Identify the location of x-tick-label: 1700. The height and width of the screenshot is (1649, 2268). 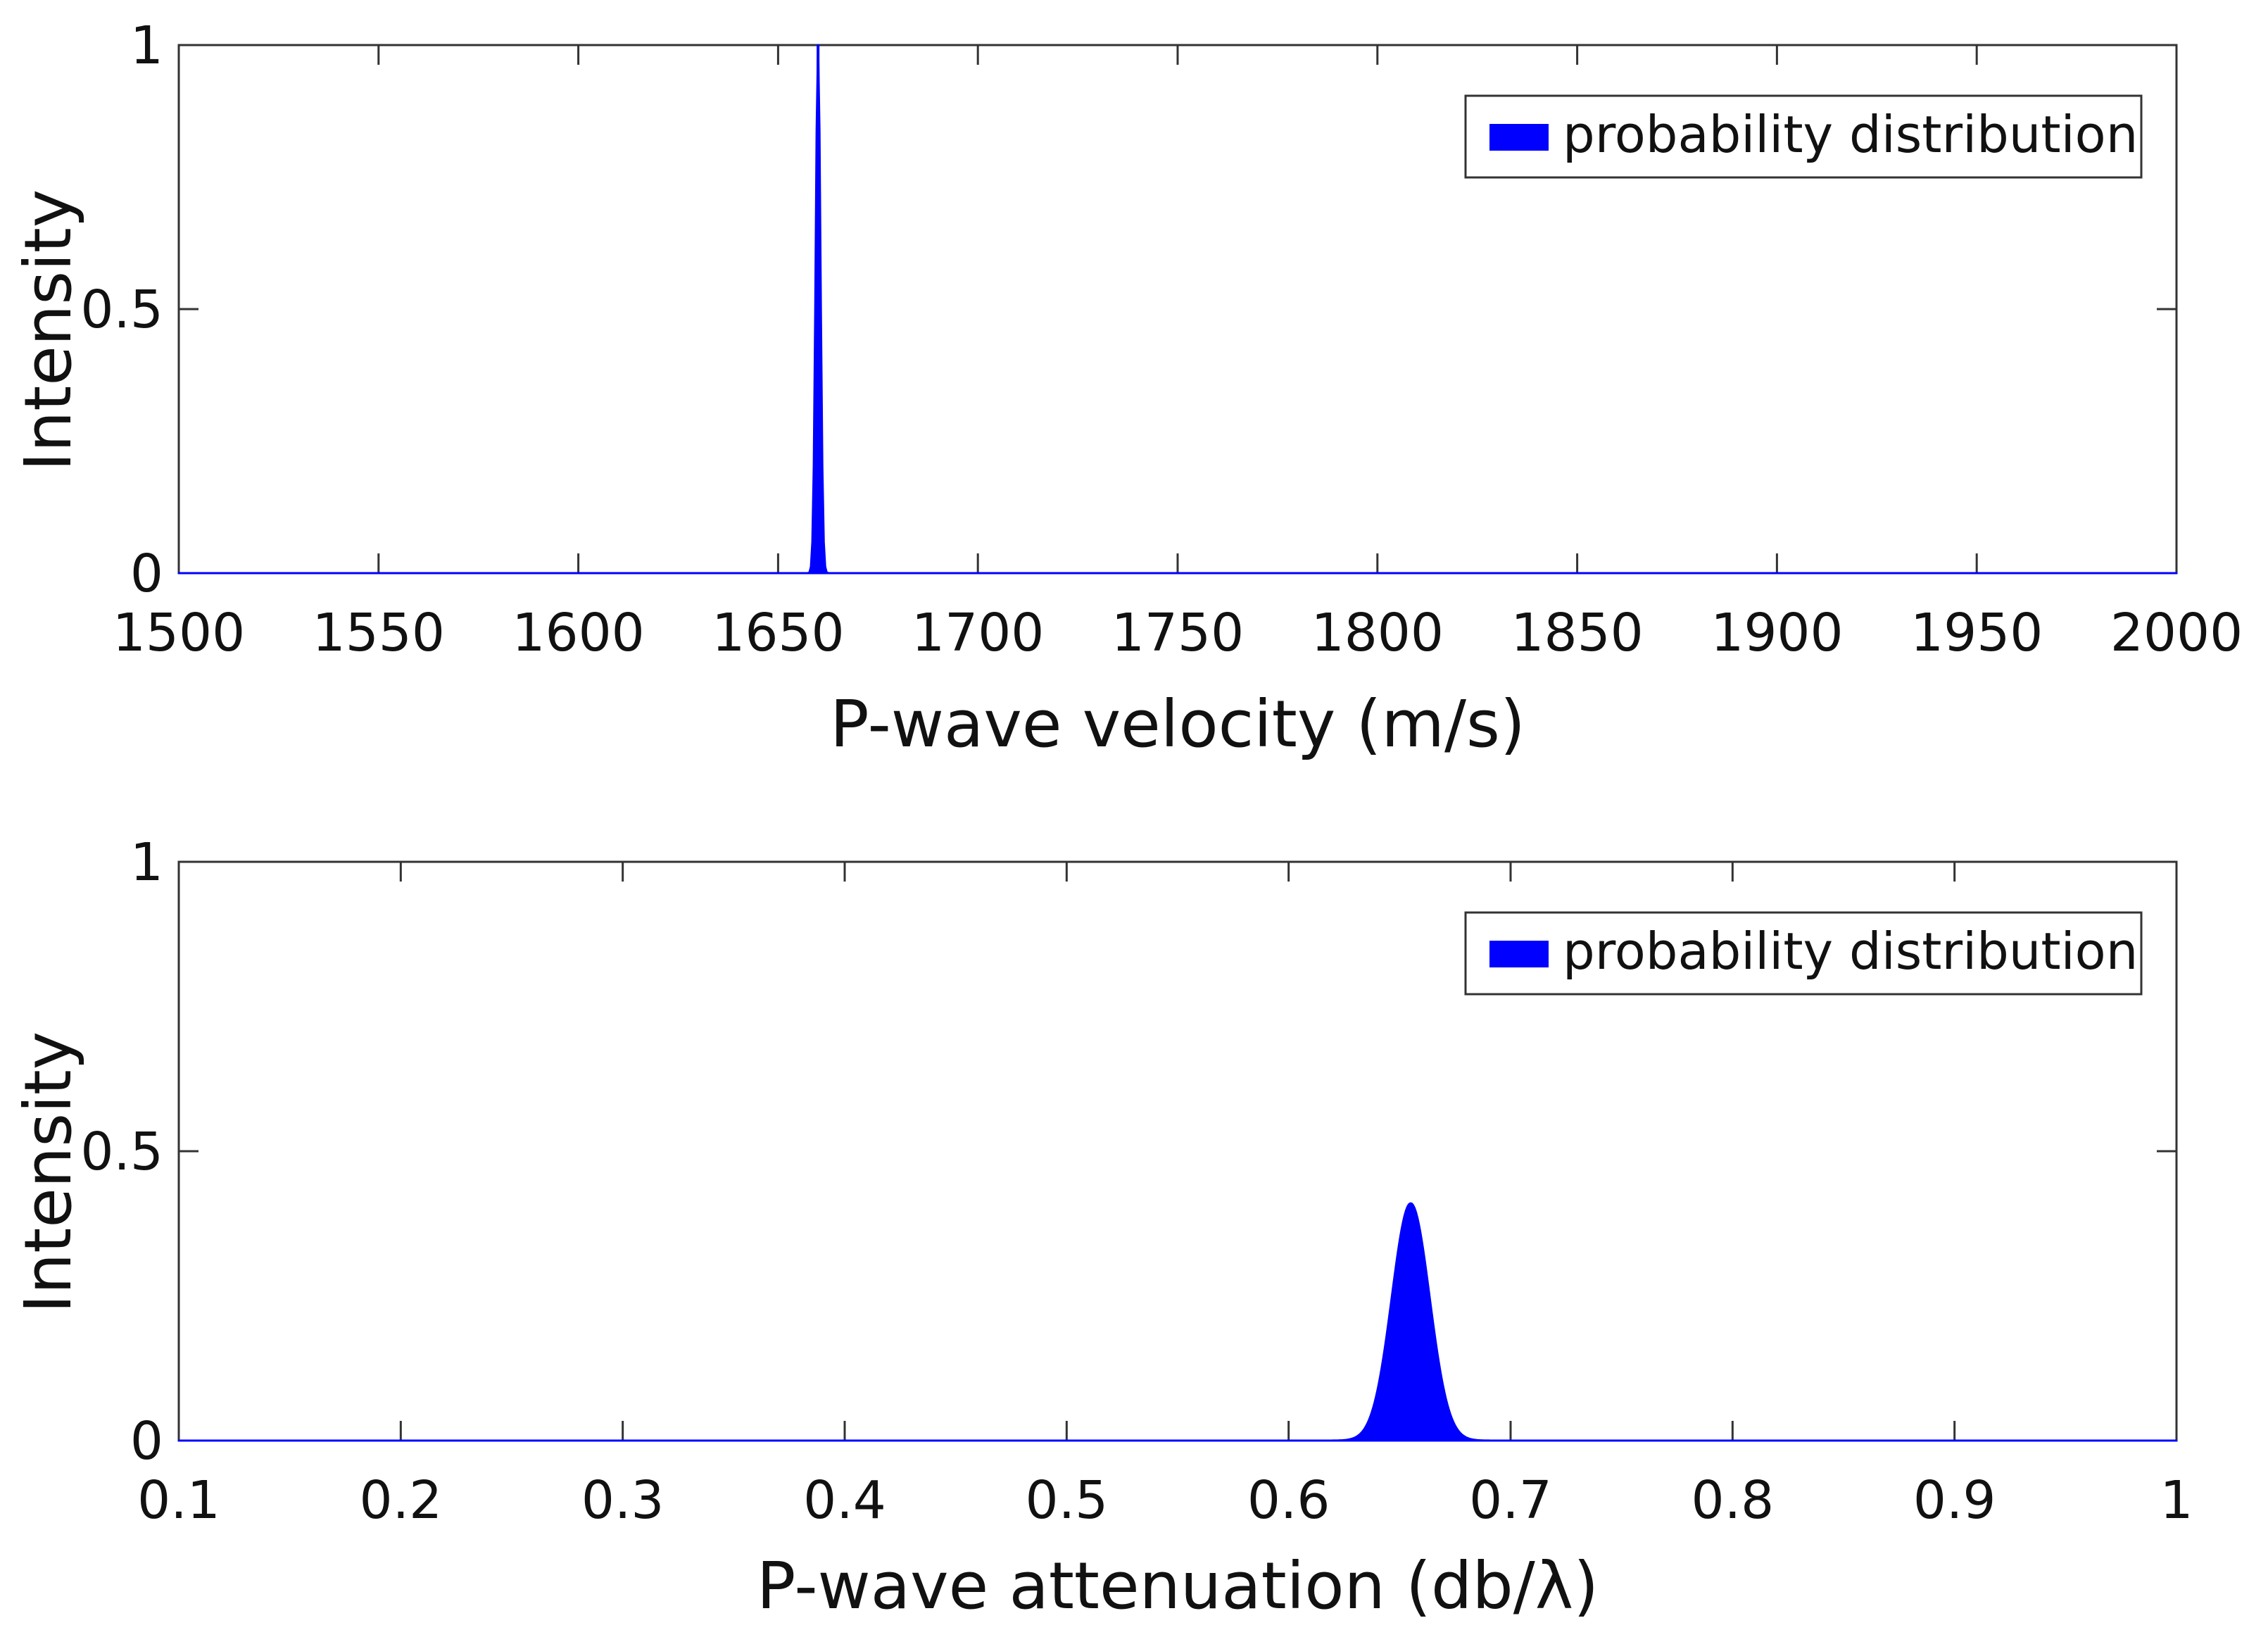
(978, 633).